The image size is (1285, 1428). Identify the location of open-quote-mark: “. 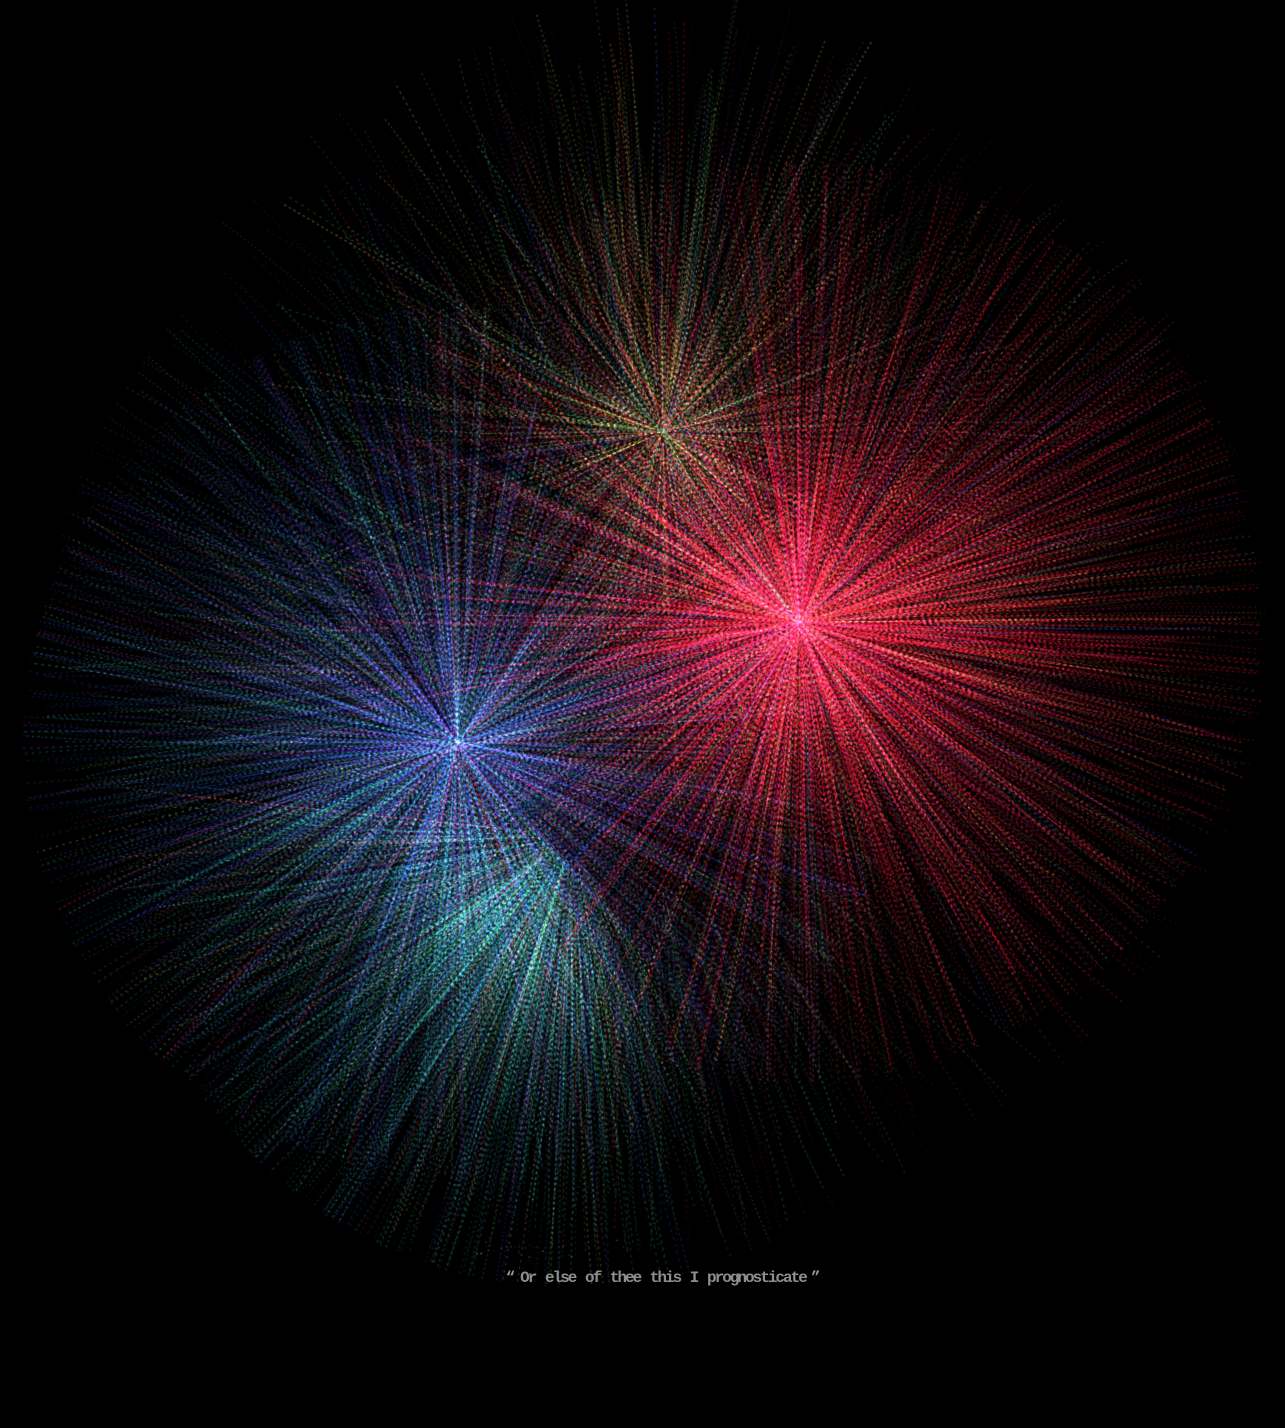
(510, 1278).